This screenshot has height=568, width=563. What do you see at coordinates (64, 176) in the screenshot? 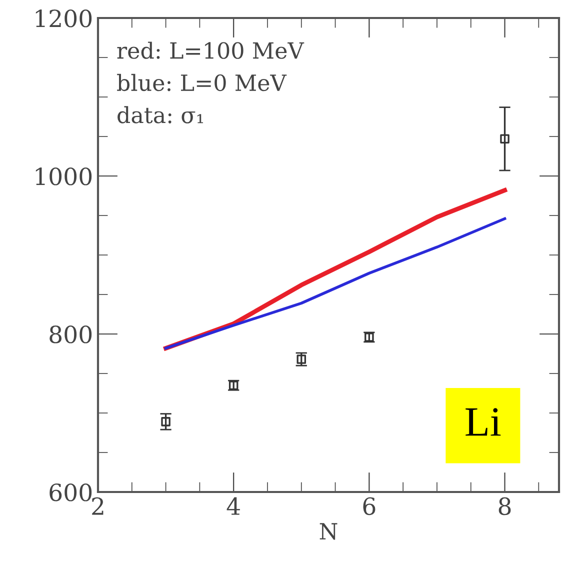
I see `y-tick-label: 1000` at bounding box center [64, 176].